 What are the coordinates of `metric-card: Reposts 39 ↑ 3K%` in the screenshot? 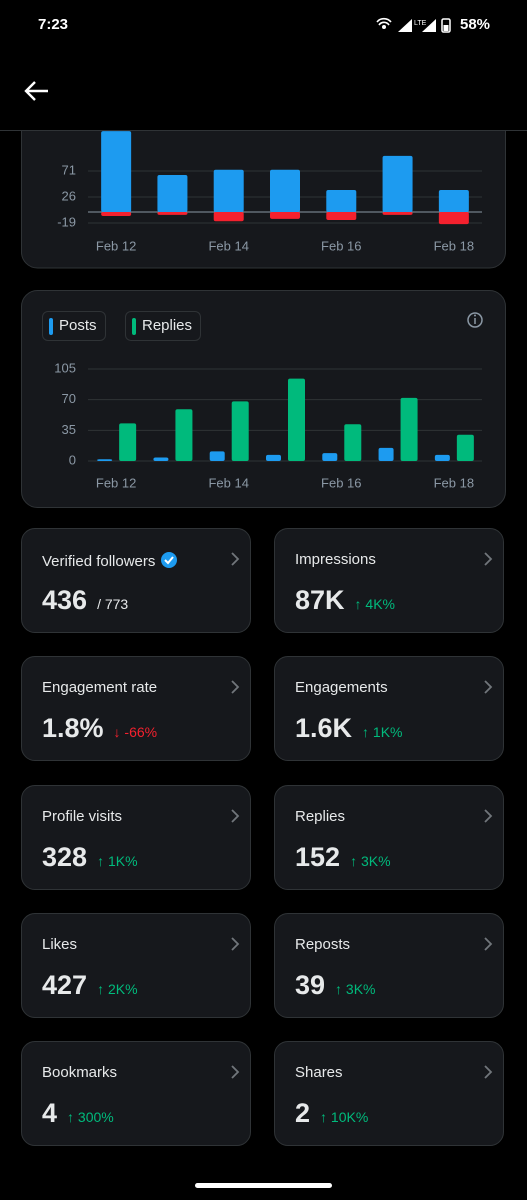 It's located at (389, 965).